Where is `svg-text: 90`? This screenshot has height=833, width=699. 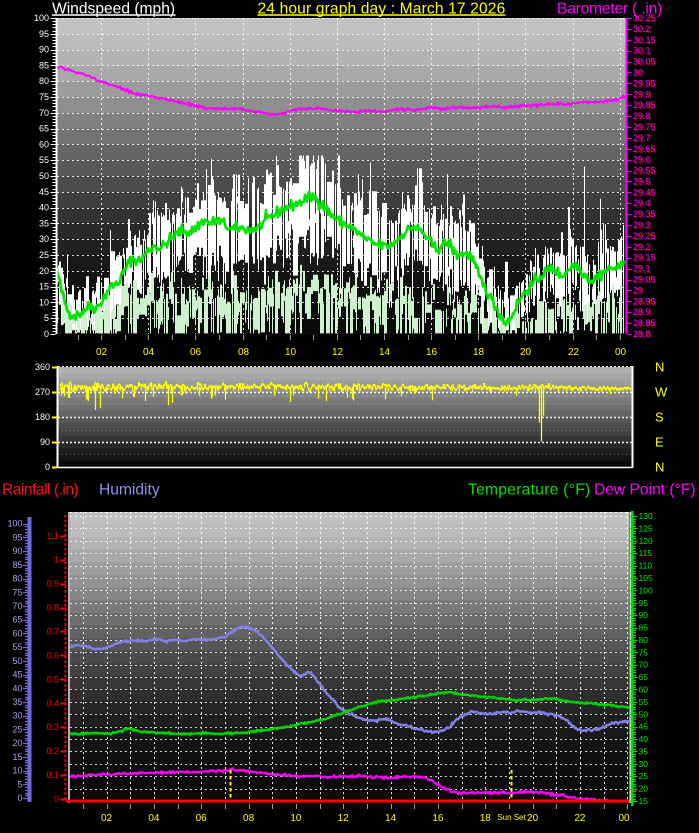 svg-text: 90 is located at coordinates (17, 551).